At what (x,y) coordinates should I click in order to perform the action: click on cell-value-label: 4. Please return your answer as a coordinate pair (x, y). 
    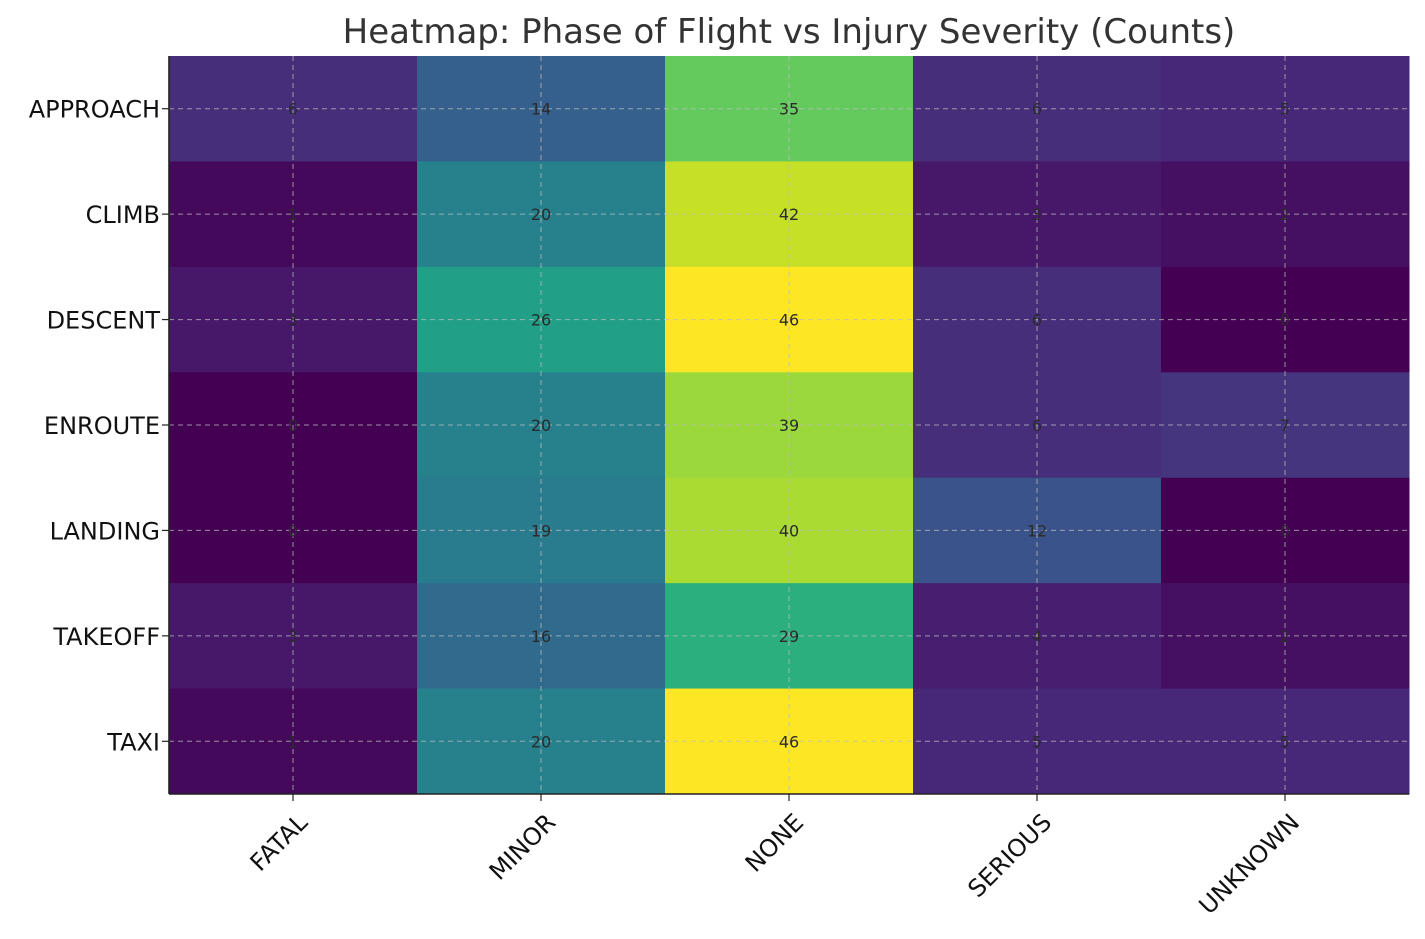
    Looking at the image, I should click on (1037, 636).